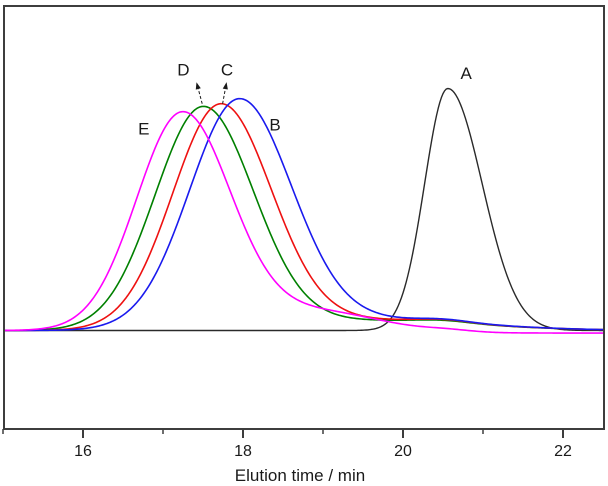 This screenshot has width=608, height=486. Describe the element at coordinates (283, 433) in the screenshot. I see `x-axis-ticks` at that location.